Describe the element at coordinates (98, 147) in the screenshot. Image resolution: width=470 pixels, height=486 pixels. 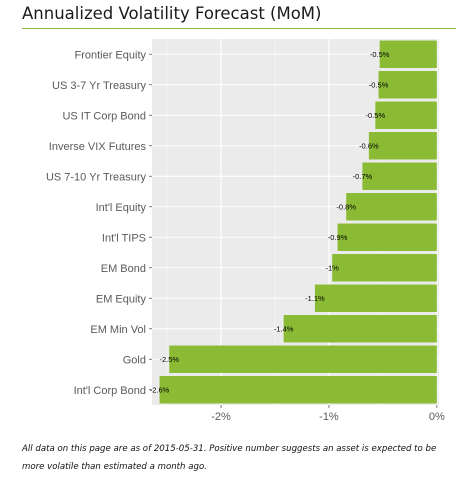
I see `category-label: Inverse VIX Futures` at that location.